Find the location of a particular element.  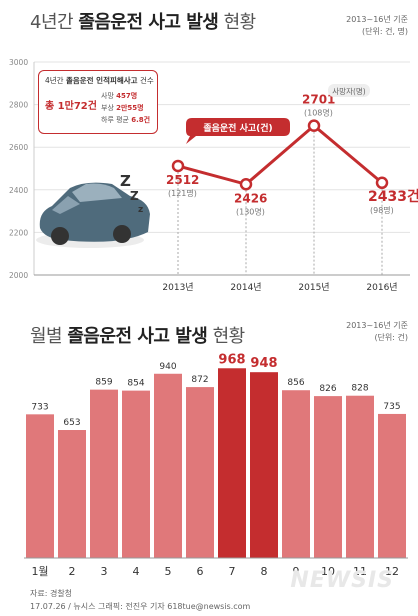

y-tick-label: 2600 is located at coordinates (18, 147).